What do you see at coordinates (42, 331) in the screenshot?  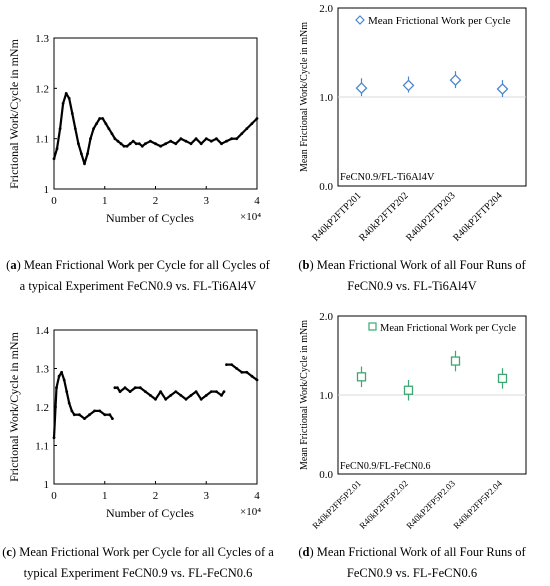 I see `y-tick-label: 1.4` at bounding box center [42, 331].